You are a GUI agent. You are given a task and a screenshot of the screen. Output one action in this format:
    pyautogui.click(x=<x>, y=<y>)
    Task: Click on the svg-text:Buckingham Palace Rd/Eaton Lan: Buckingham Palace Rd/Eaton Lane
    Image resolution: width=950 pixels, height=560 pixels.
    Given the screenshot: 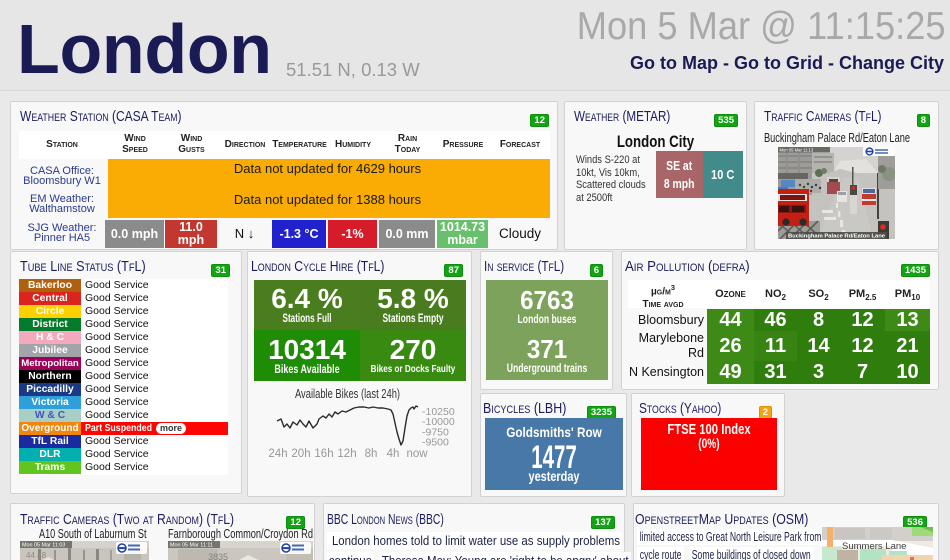 What is the action you would take?
    pyautogui.click(x=837, y=236)
    